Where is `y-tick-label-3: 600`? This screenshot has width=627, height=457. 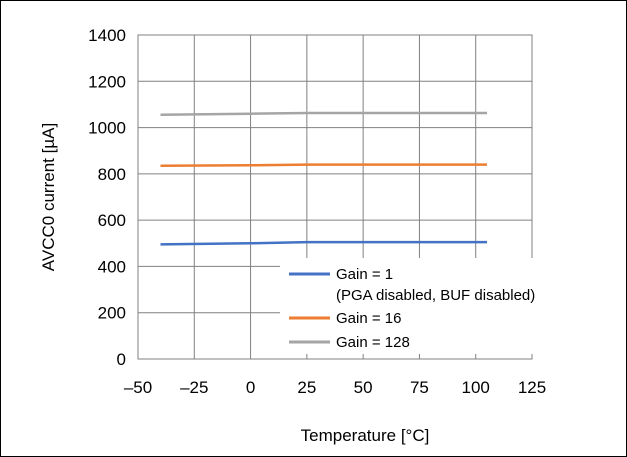
y-tick-label-3: 600 is located at coordinates (112, 220).